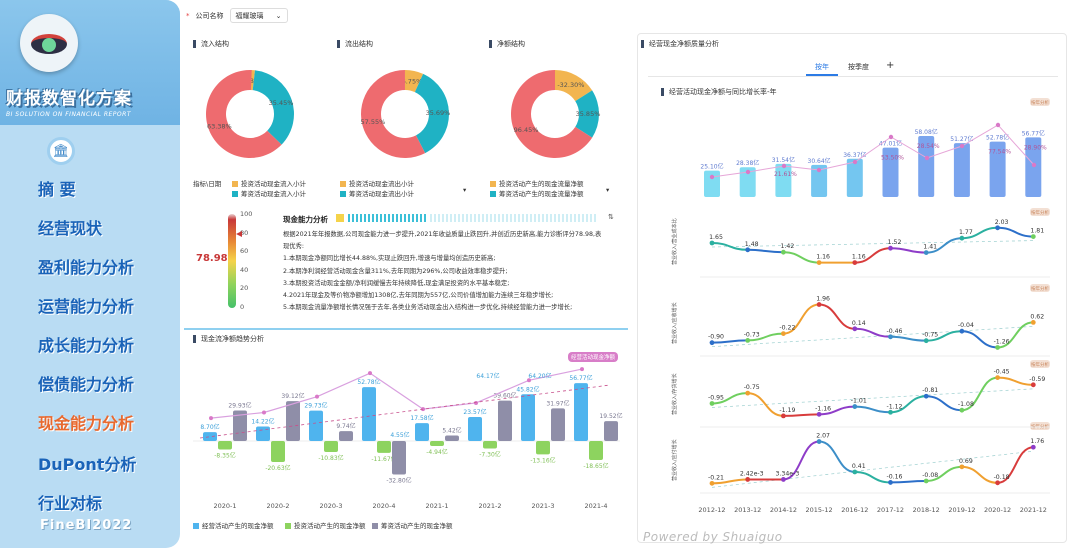 The image size is (1080, 548). Describe the element at coordinates (507, 44) in the screenshot. I see `net-title: 净额结构` at that location.